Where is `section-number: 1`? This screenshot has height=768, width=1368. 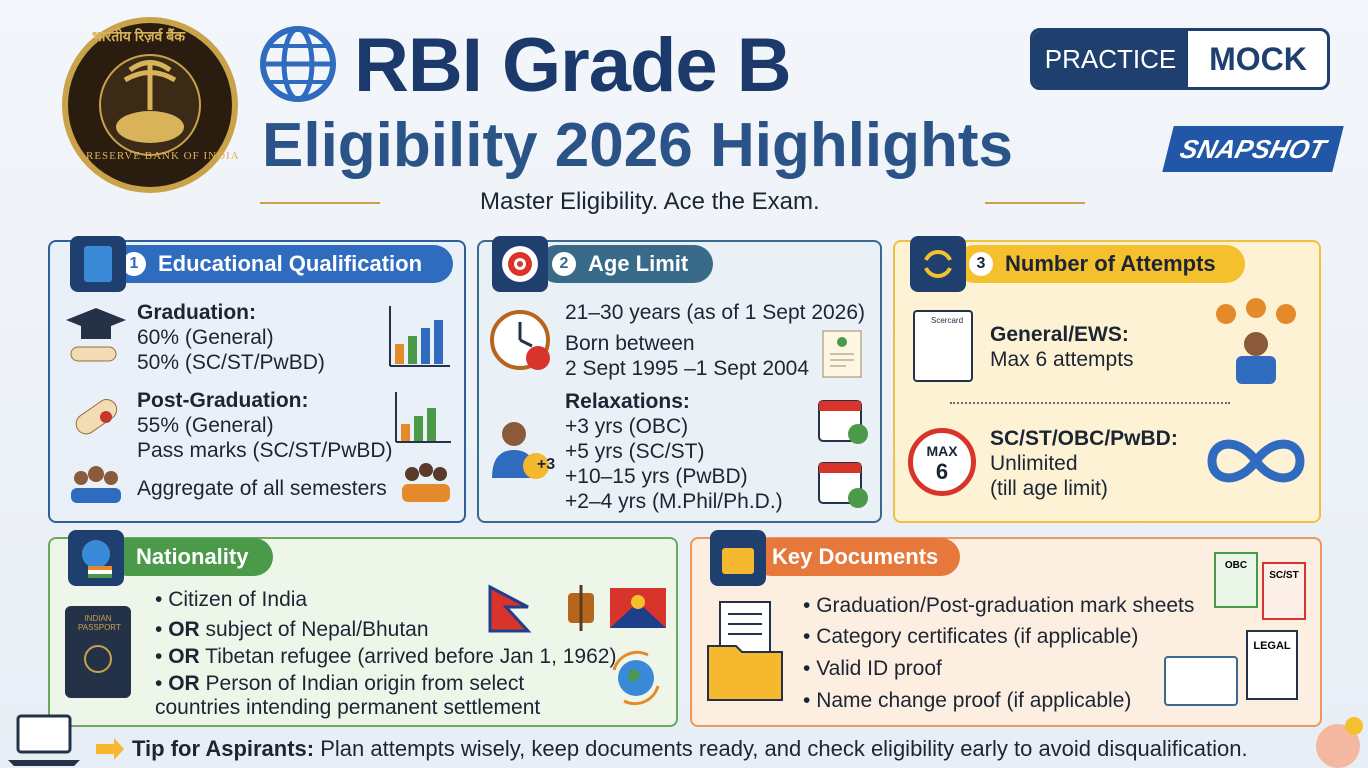
section-number: 1 is located at coordinates (134, 264).